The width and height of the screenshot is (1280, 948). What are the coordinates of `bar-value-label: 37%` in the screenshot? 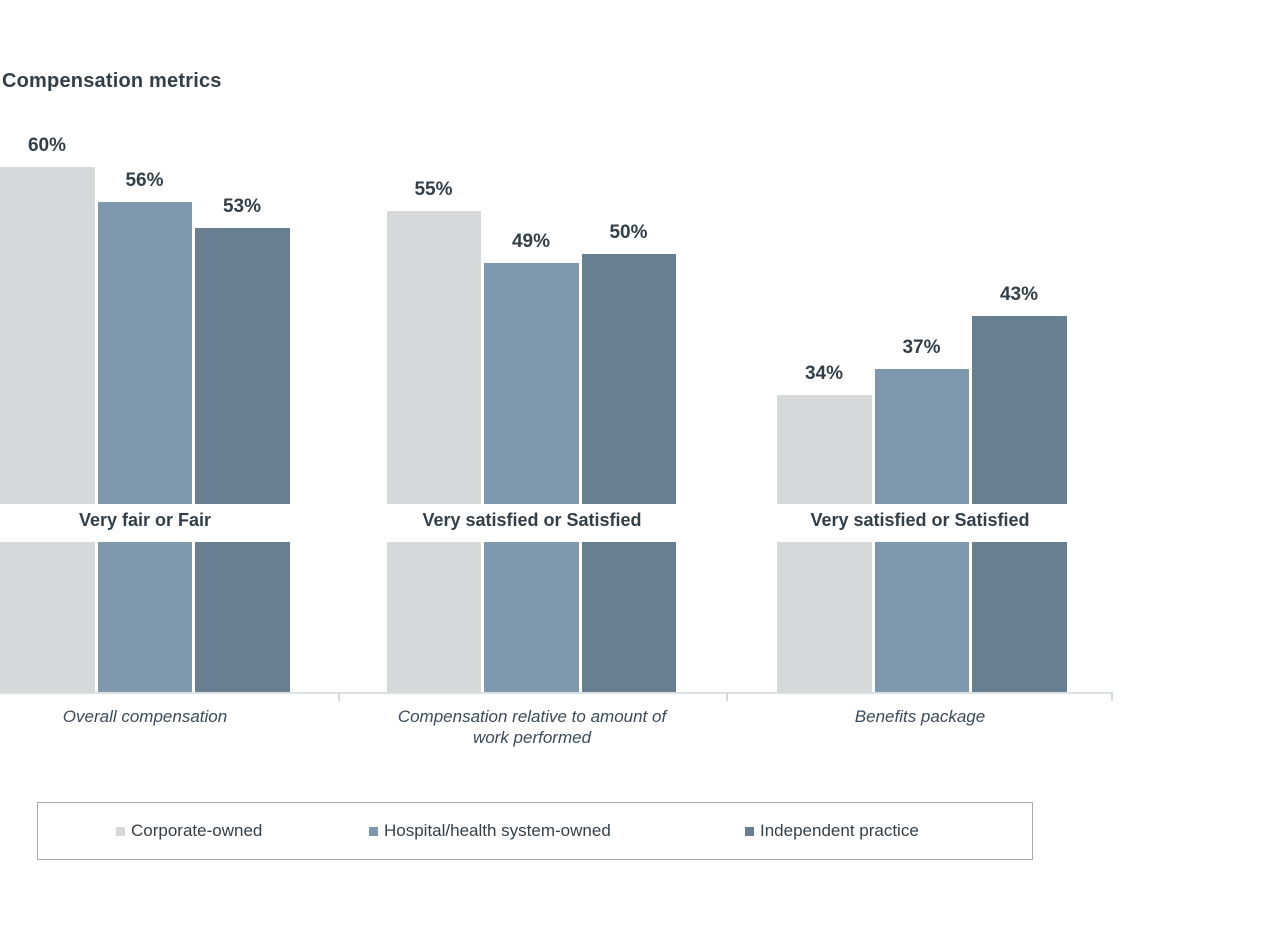 It's located at (921, 347).